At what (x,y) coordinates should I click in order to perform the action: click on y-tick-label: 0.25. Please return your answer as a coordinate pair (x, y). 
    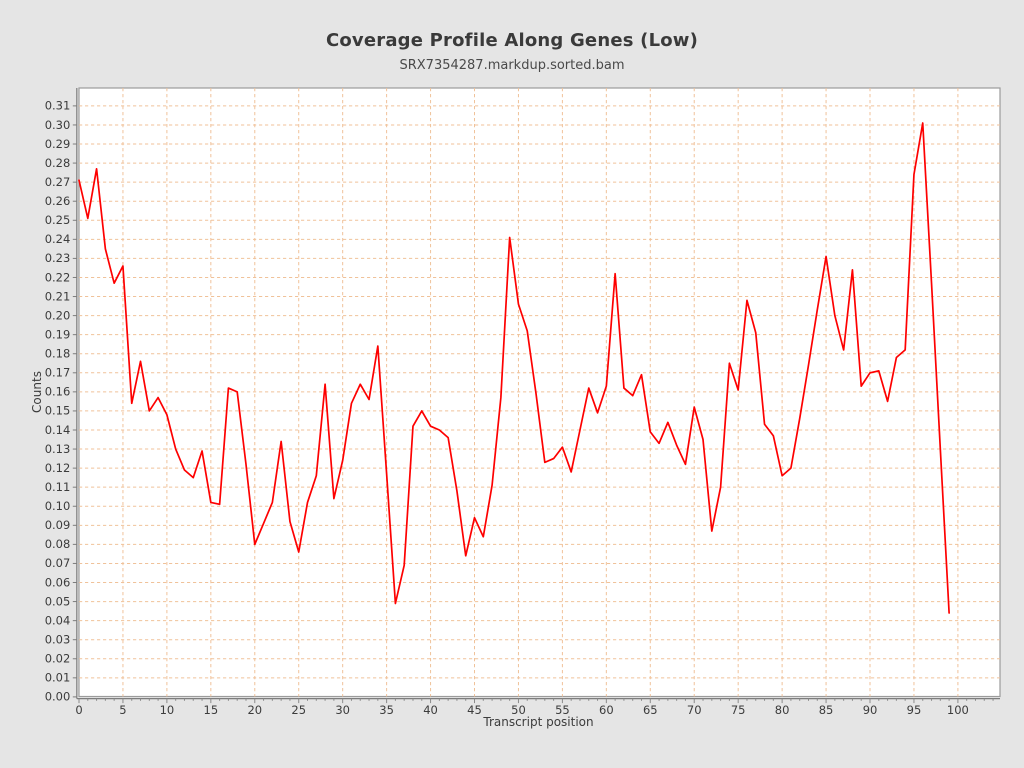
    Looking at the image, I should click on (58, 220).